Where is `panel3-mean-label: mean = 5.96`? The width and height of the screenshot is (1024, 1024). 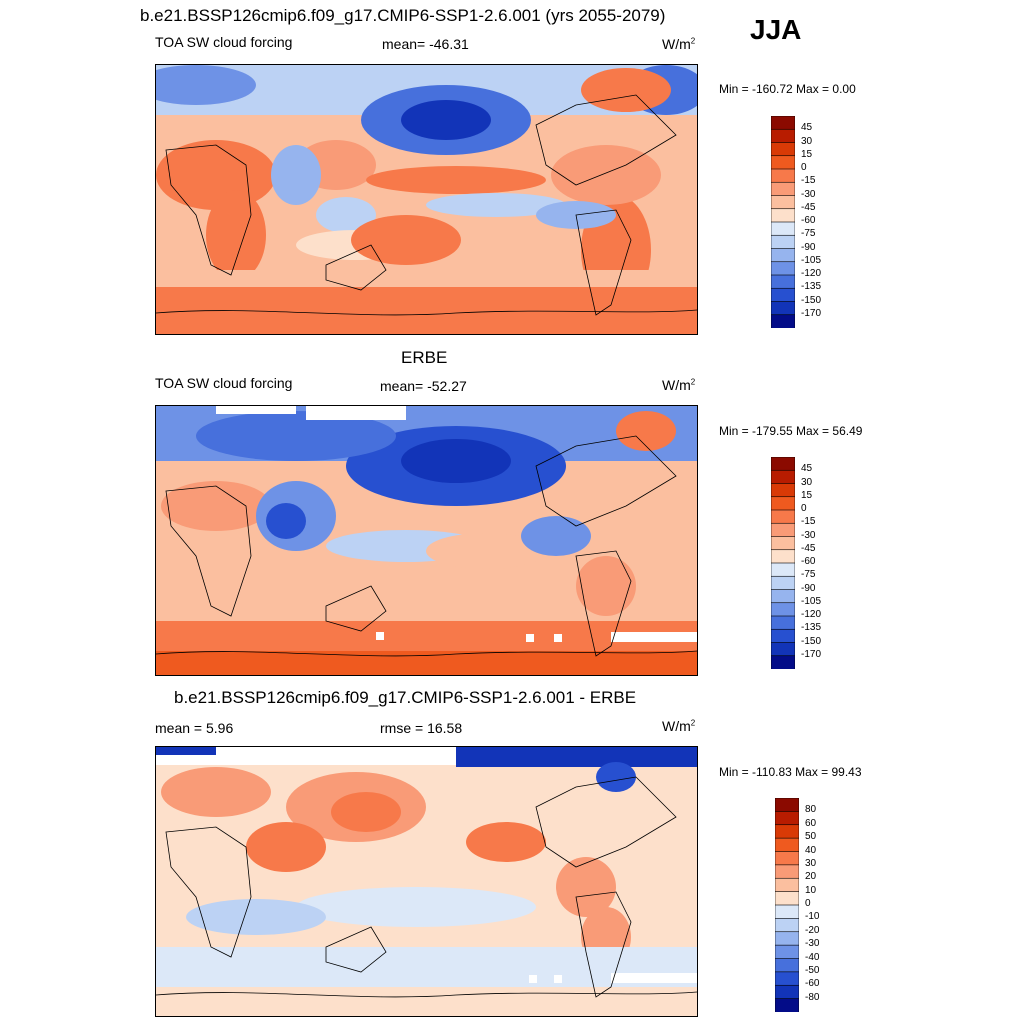
panel3-mean-label: mean = 5.96 is located at coordinates (194, 728).